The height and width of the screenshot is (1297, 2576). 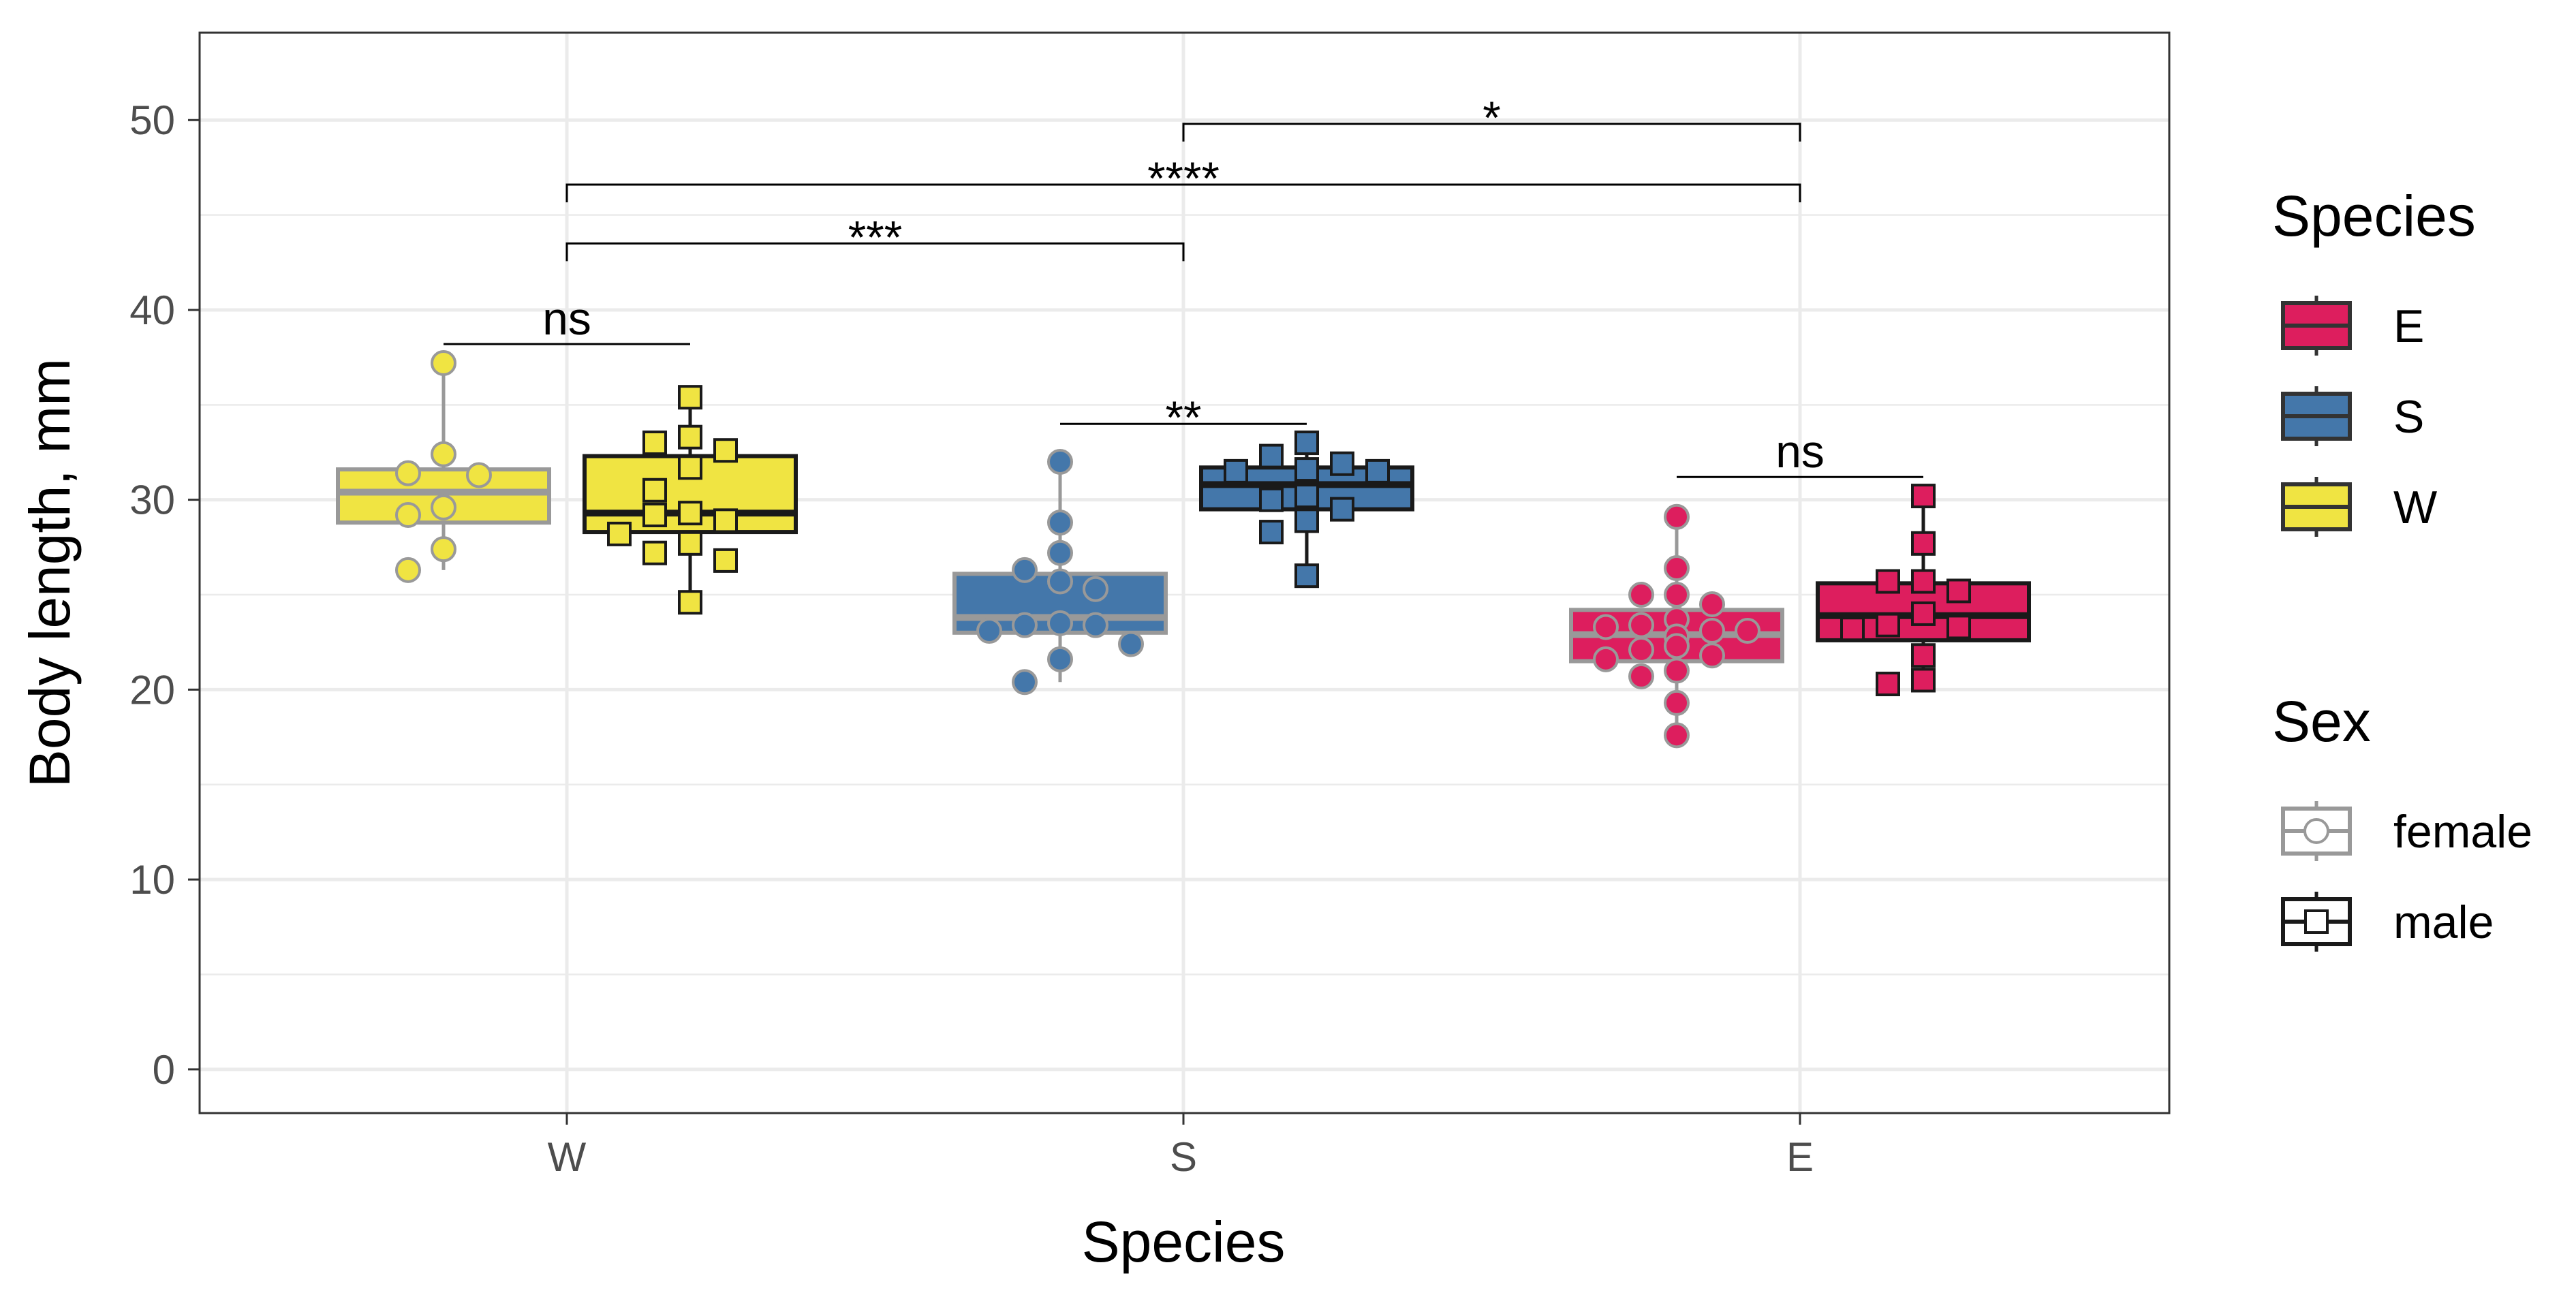 What do you see at coordinates (152, 501) in the screenshot?
I see `y-tick-label: 30` at bounding box center [152, 501].